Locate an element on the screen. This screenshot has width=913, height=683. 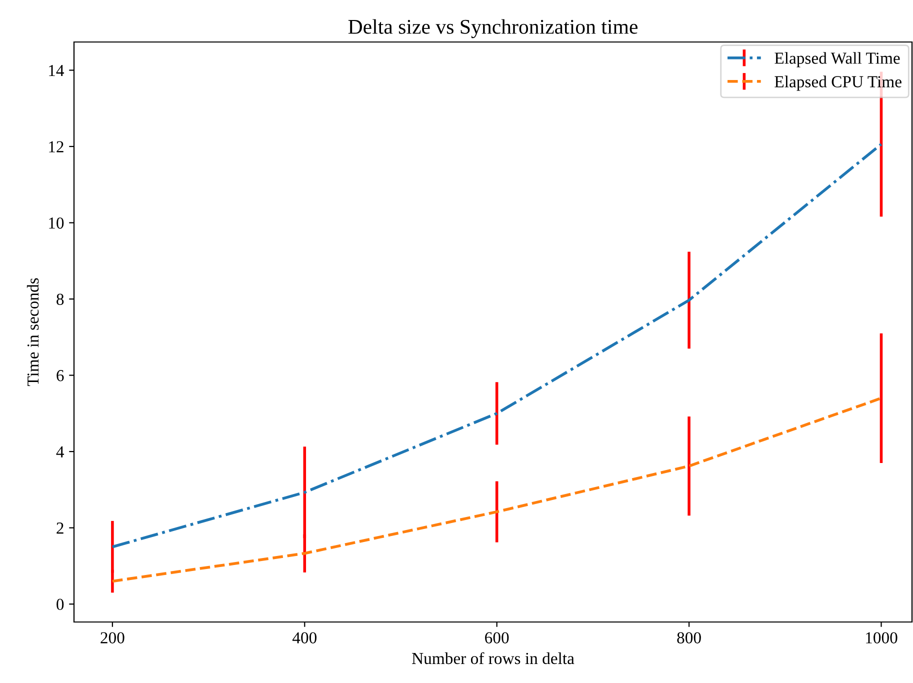
x-tick-label: 200 is located at coordinates (112, 638).